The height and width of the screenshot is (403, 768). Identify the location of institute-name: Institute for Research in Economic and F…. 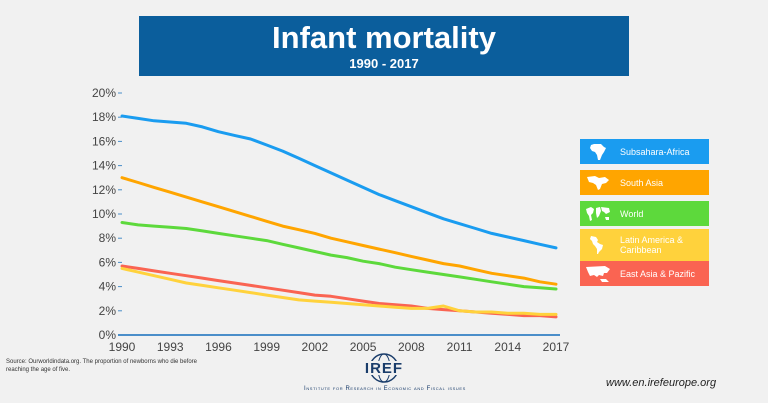
(385, 389).